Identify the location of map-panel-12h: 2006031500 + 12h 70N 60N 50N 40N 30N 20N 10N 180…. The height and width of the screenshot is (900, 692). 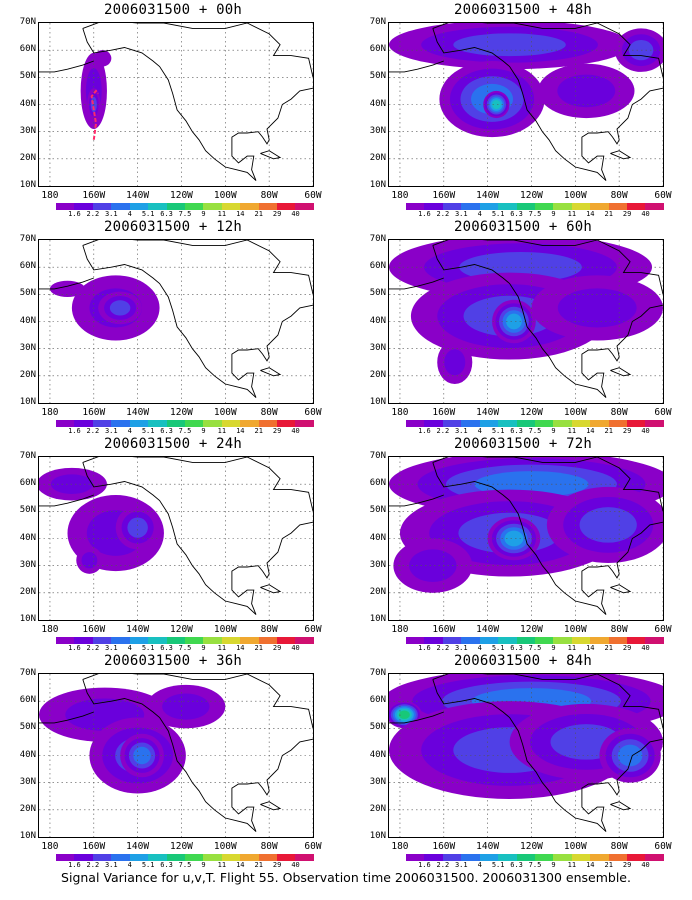
(173, 326).